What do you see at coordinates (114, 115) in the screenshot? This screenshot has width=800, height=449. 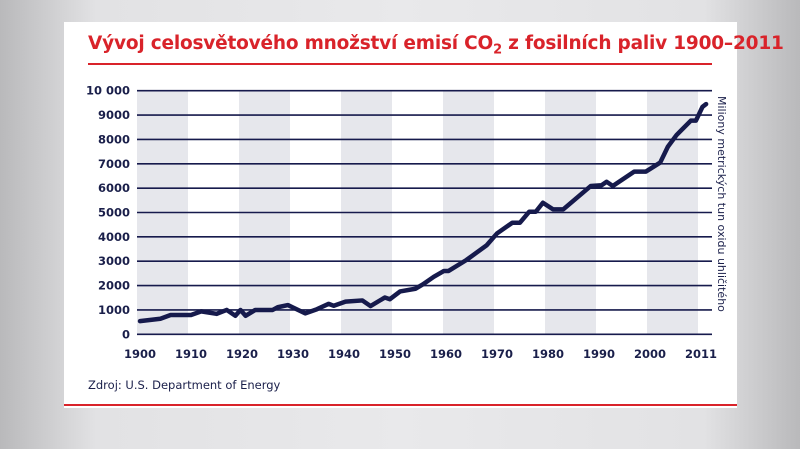 I see `y-tick-label: 9000` at bounding box center [114, 115].